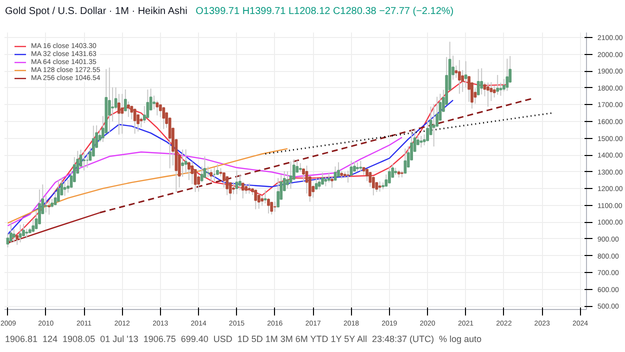  Describe the element at coordinates (243, 339) in the screenshot. I see `text: 1906.81 124 1908.05 01 Jul '13 1906.75 699.40 USD 1D 5D 1M 3M 6M YTD 1Y 5Y All 23:48:37 (UTC) % log auto` at that location.